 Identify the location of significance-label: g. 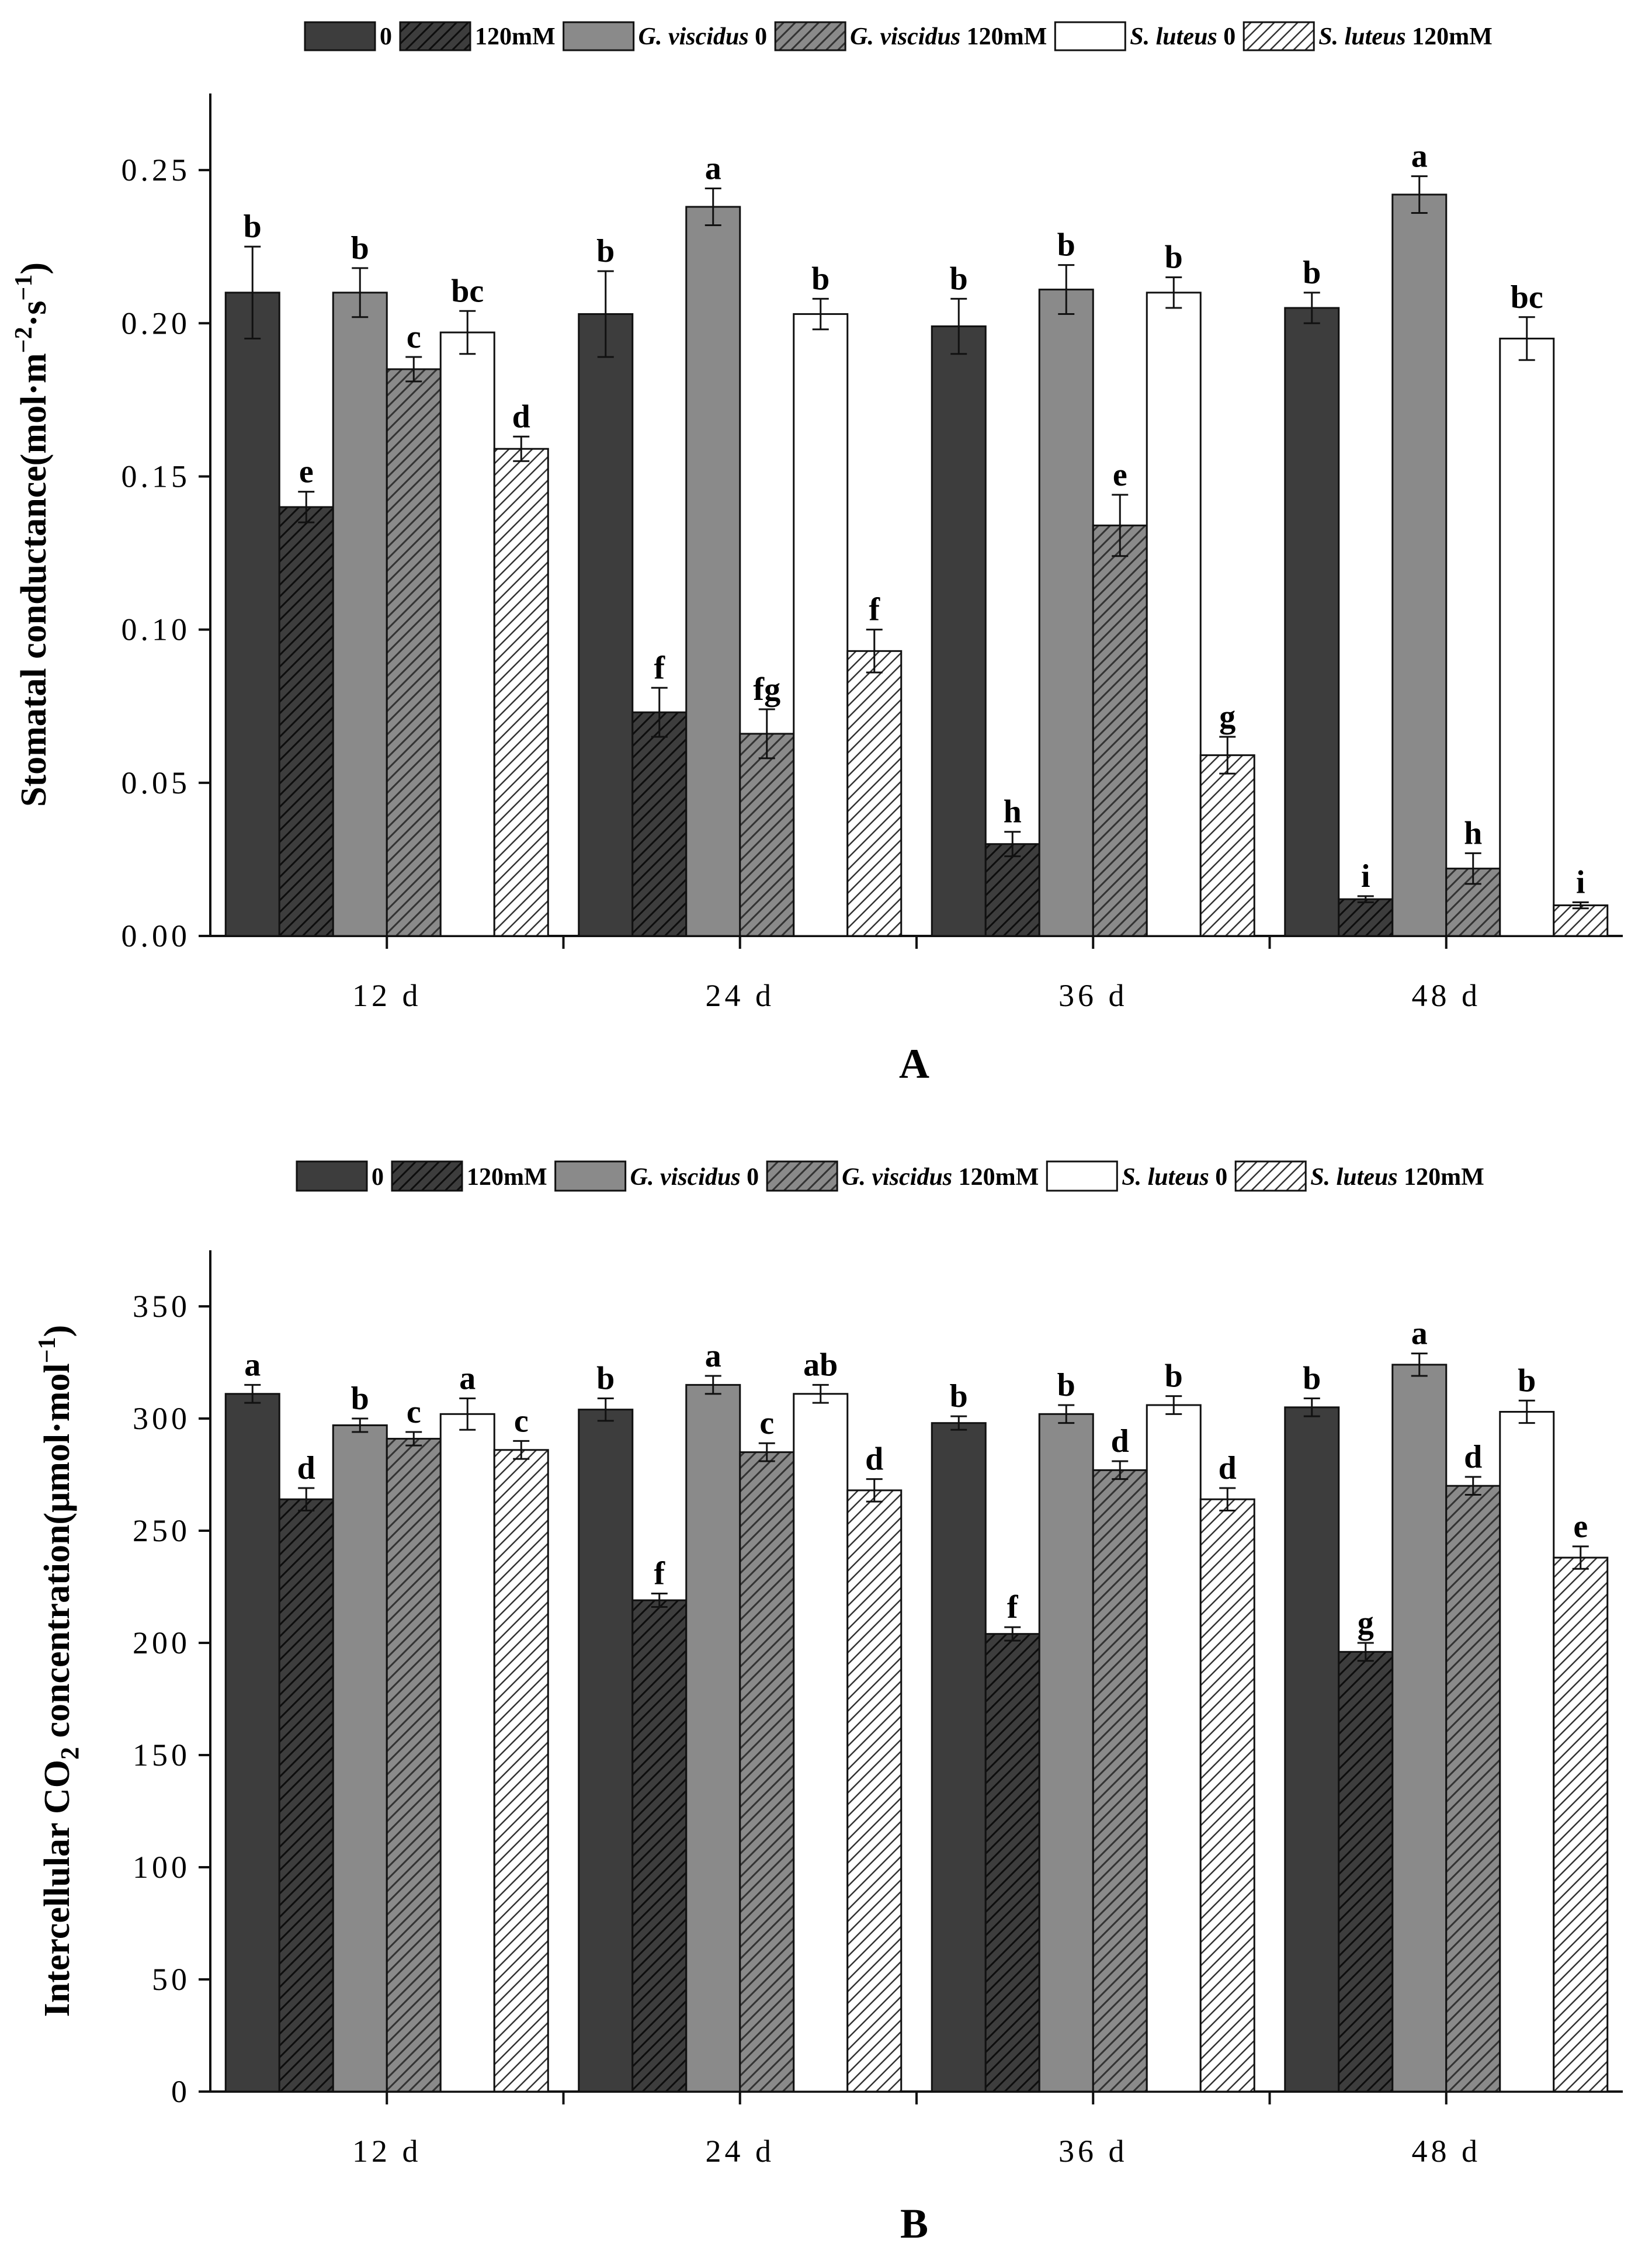
(1227, 717).